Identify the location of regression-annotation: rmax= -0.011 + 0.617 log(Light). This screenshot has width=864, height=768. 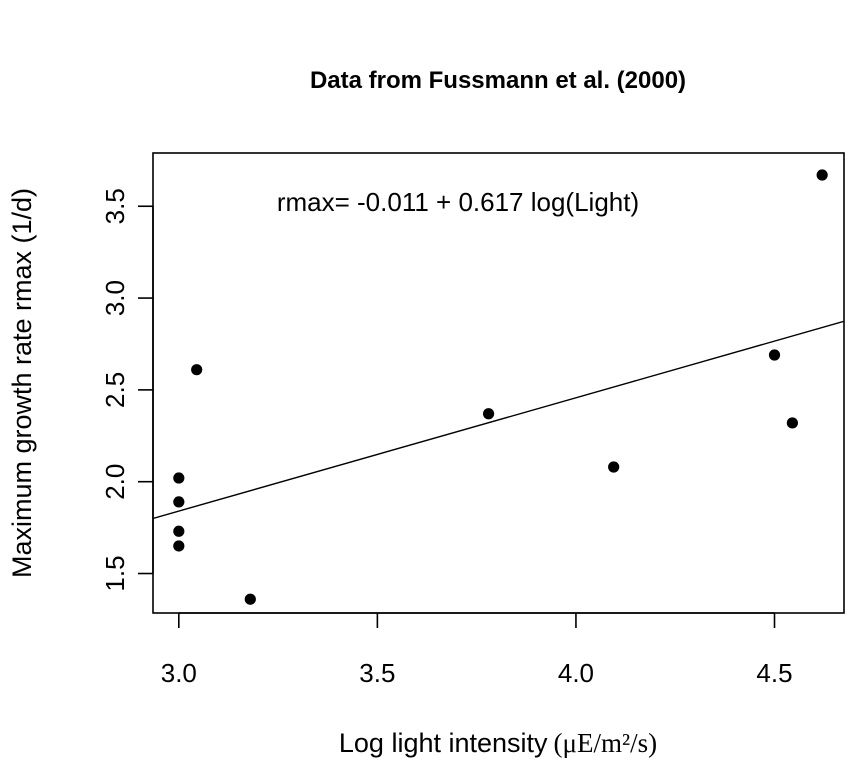
(458, 202).